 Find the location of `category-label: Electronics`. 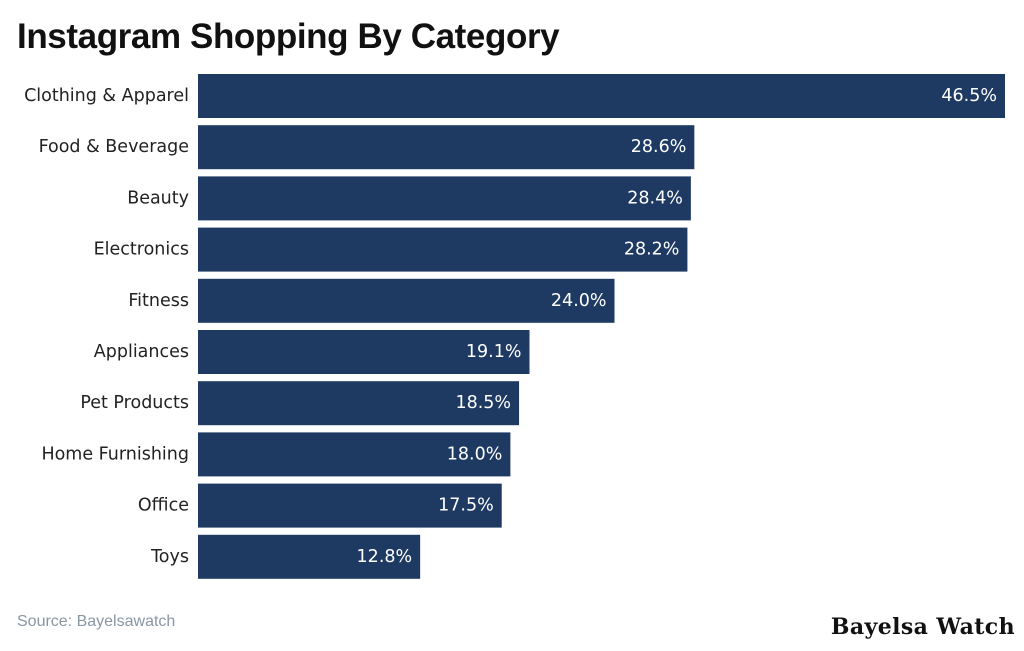

category-label: Electronics is located at coordinates (141, 250).